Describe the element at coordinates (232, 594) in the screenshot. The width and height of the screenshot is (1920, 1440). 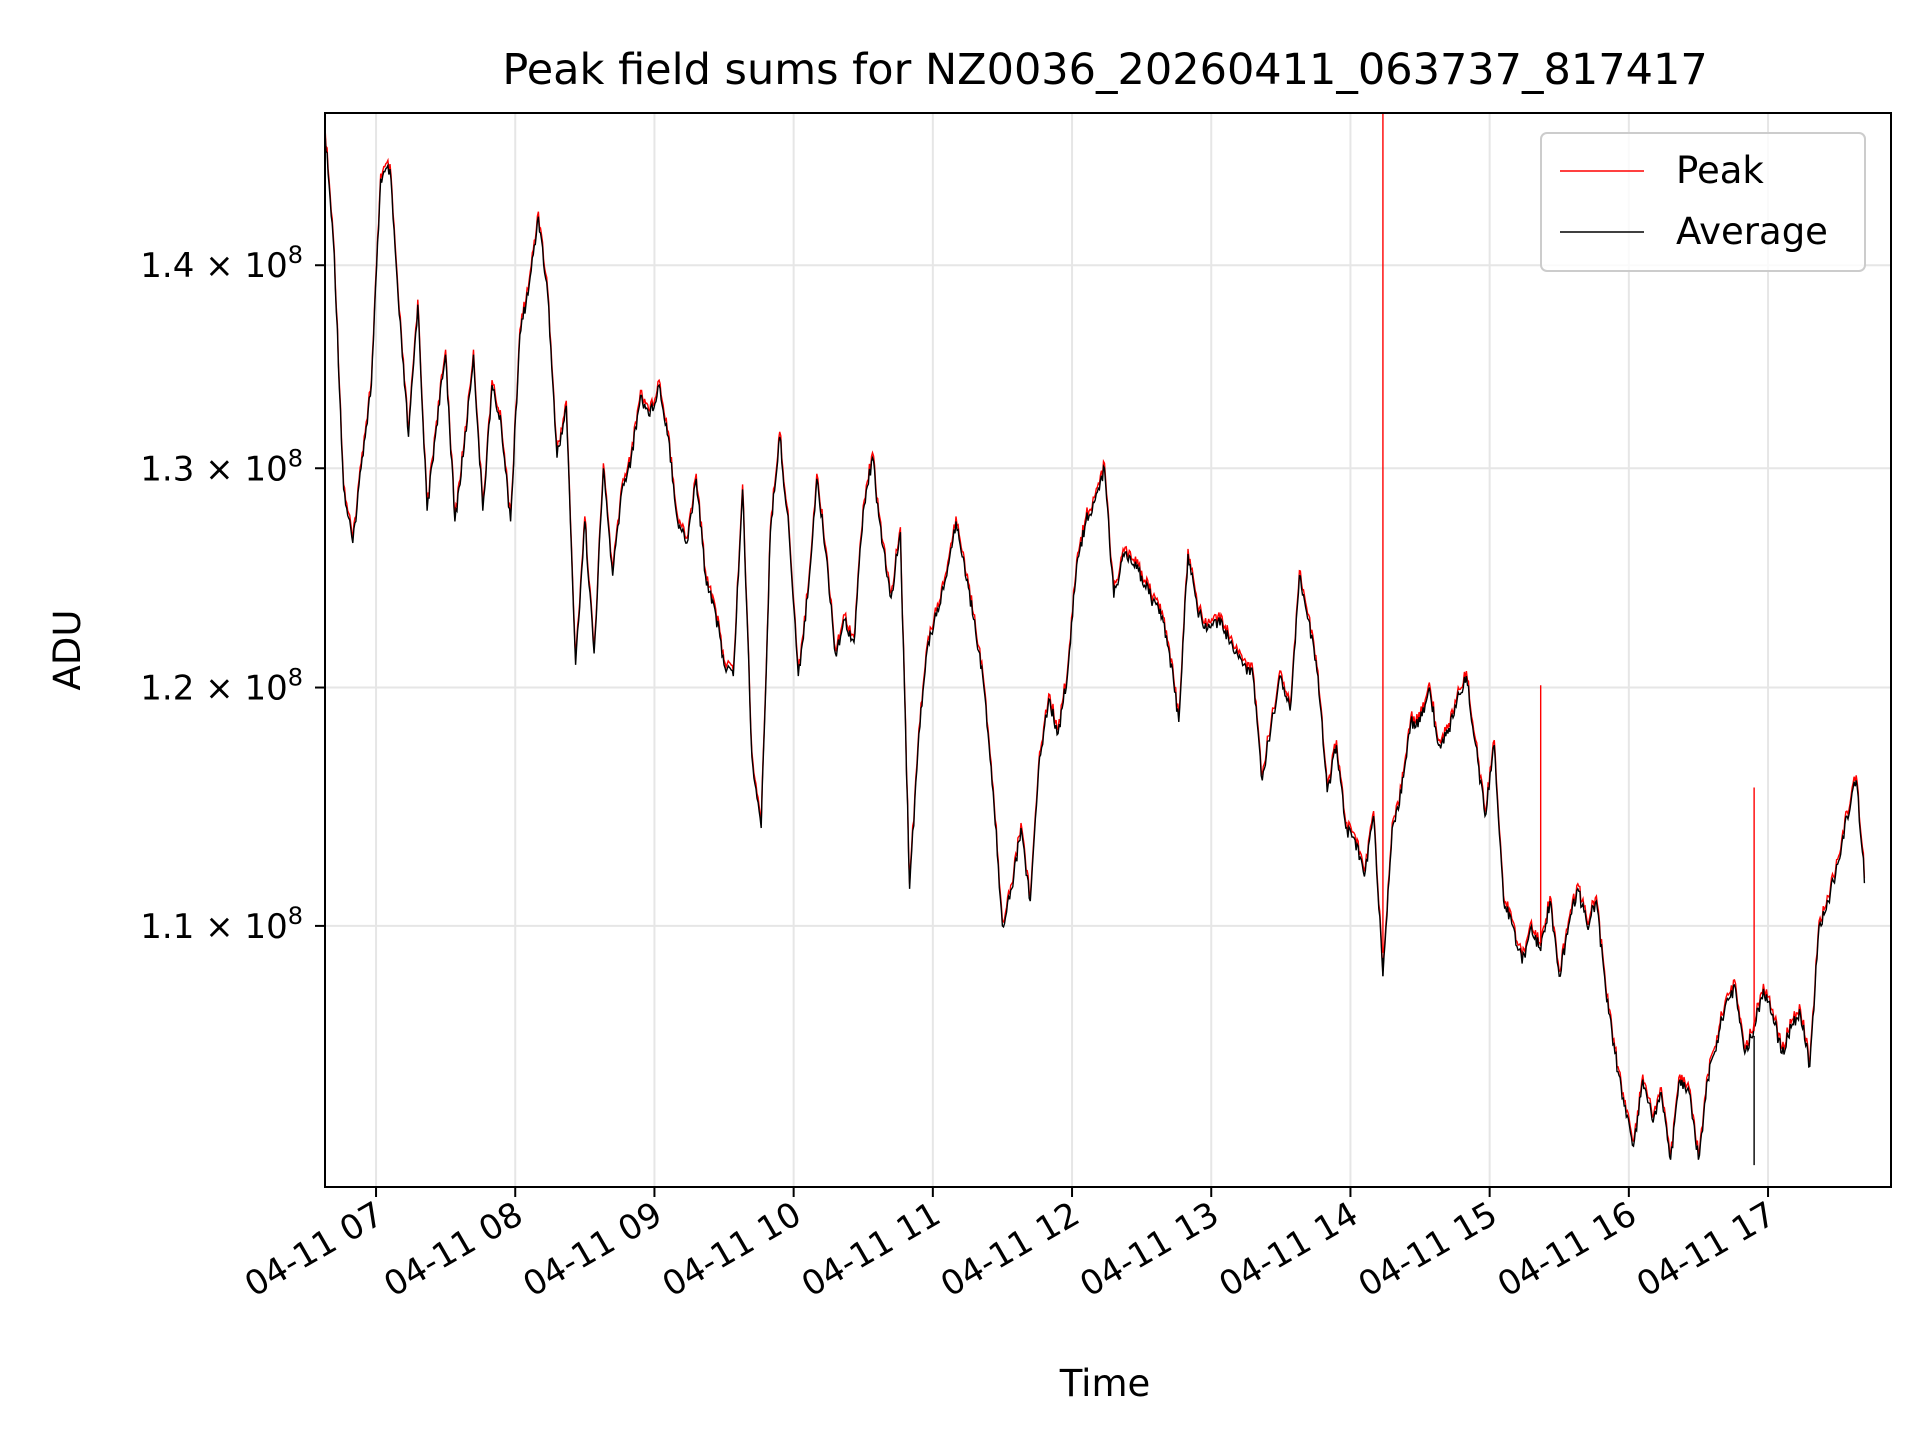
I see `y-axis: 1.1 × 108 1.2 × 108 1.3 × 108 1.4 × 108` at that location.